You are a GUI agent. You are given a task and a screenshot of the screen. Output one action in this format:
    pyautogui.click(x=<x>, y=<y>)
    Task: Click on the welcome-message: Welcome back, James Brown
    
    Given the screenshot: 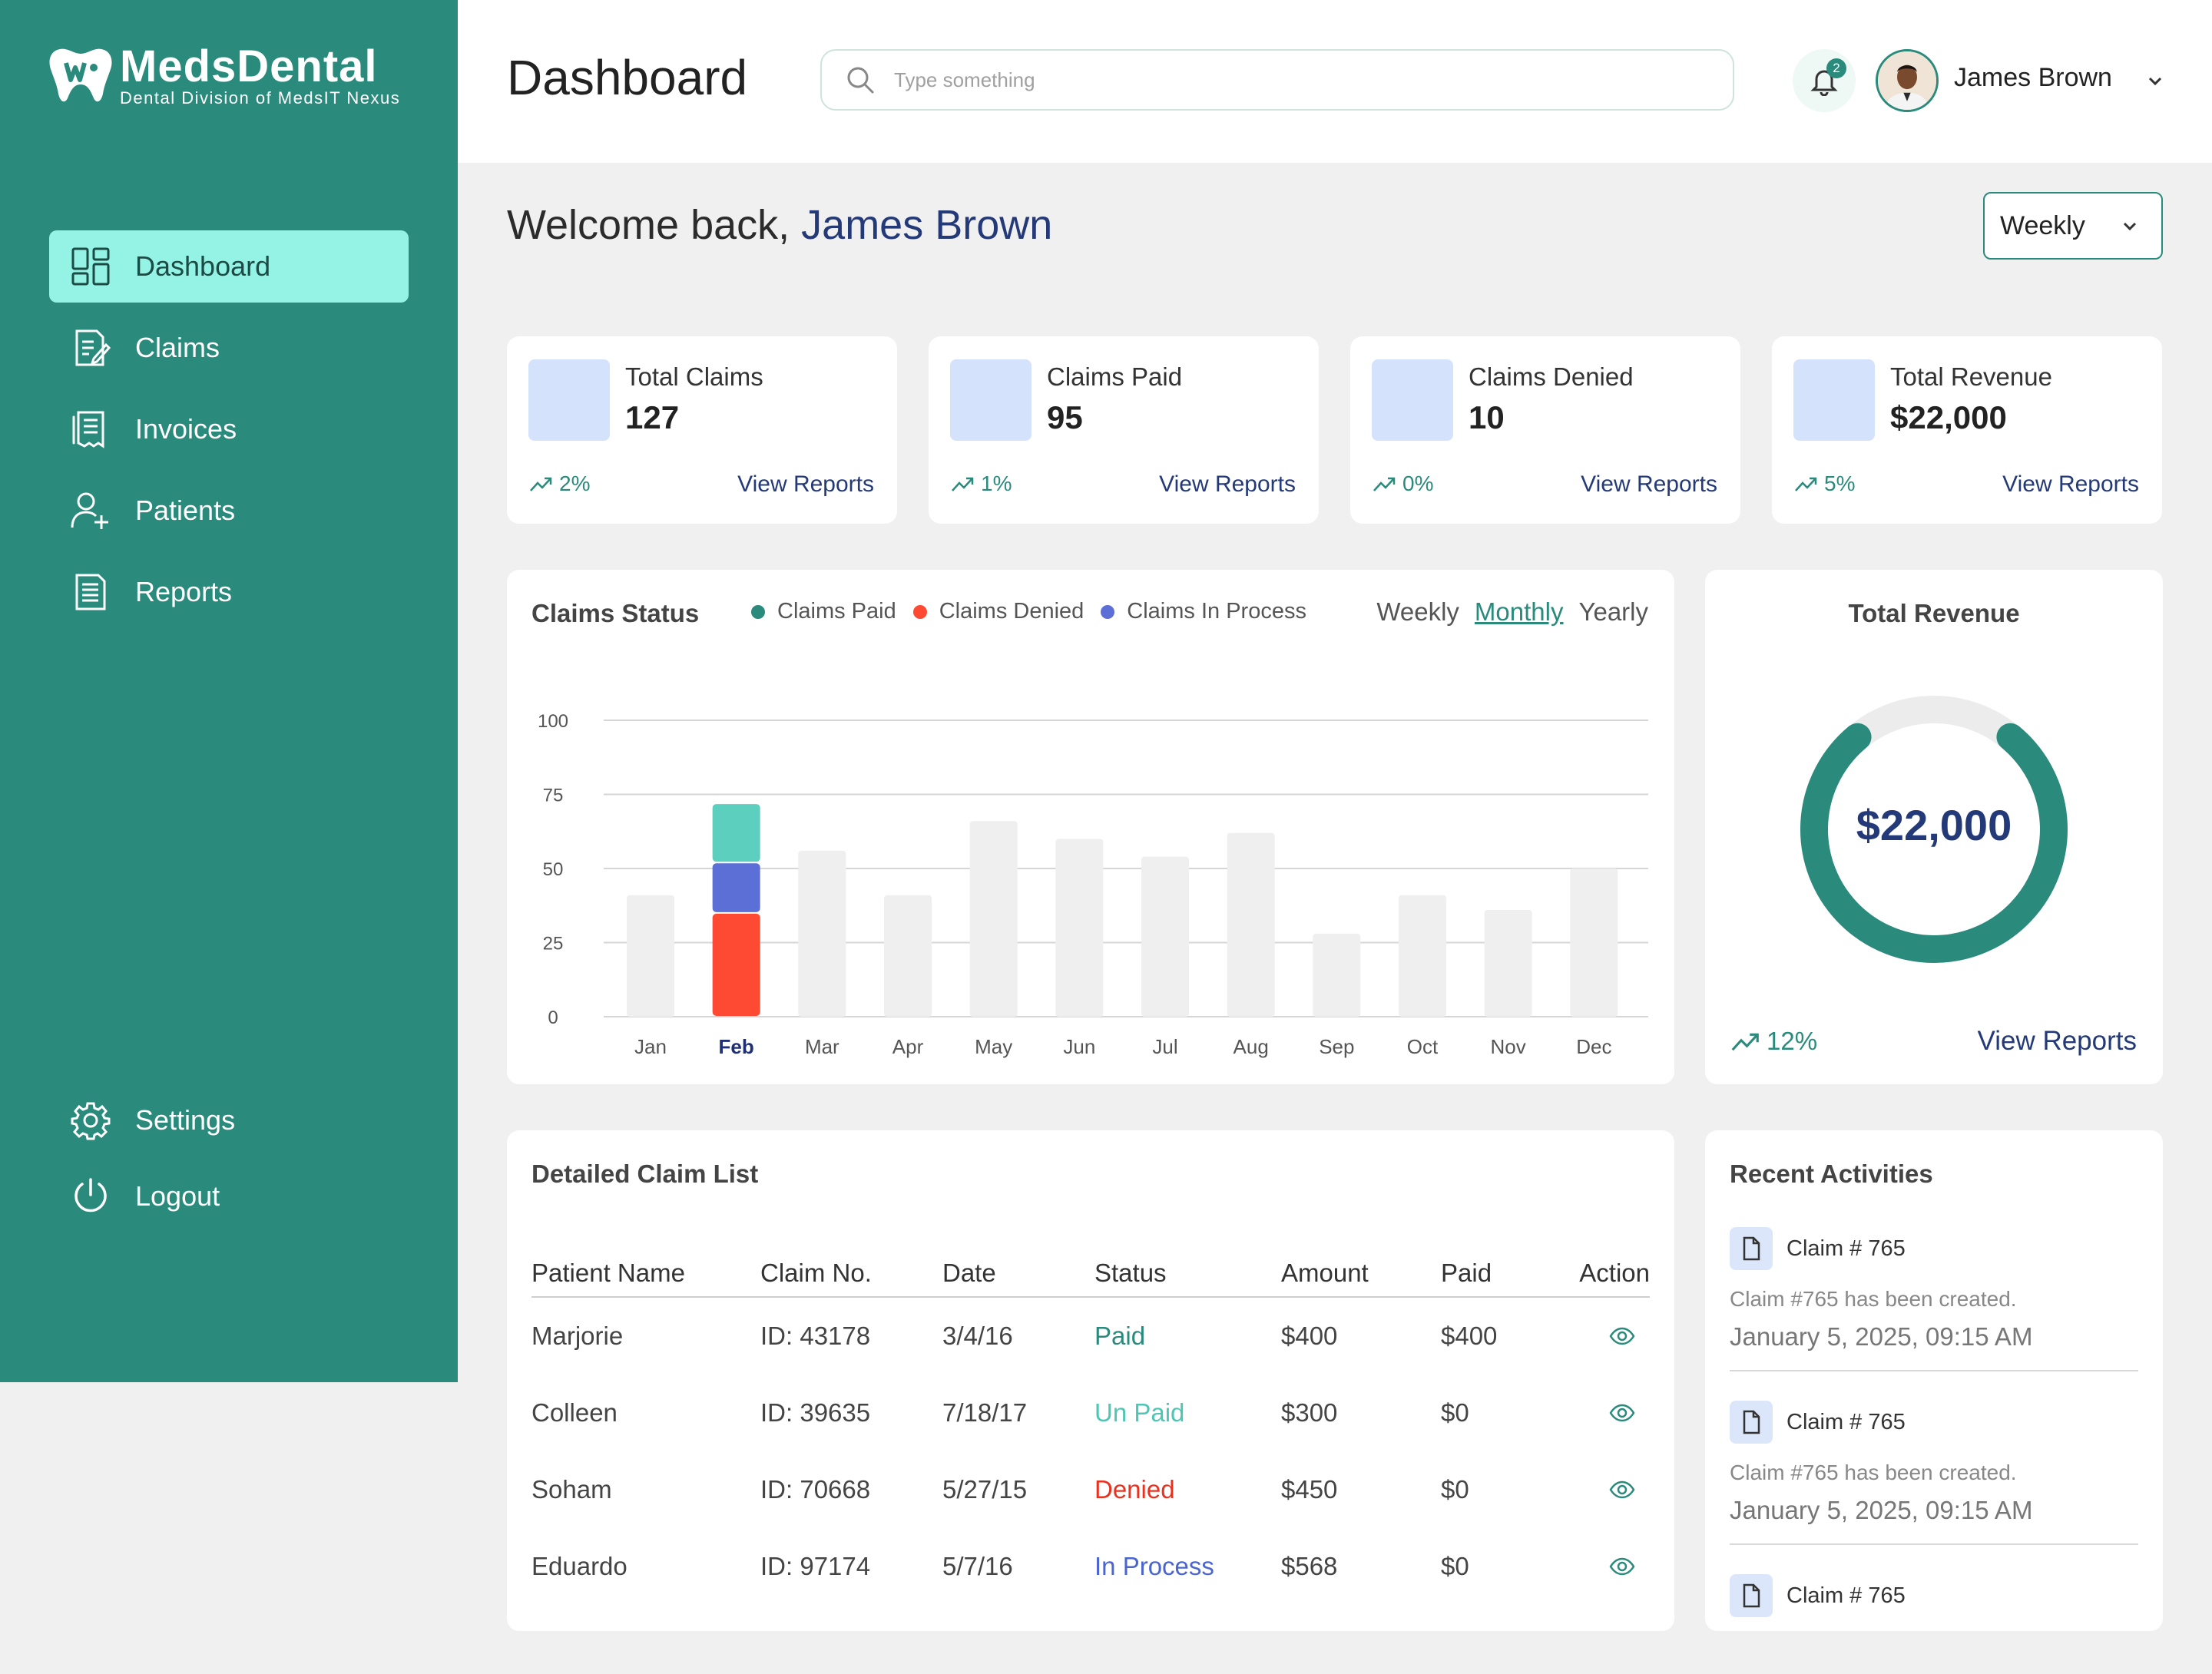 What is the action you would take?
    pyautogui.click(x=780, y=225)
    